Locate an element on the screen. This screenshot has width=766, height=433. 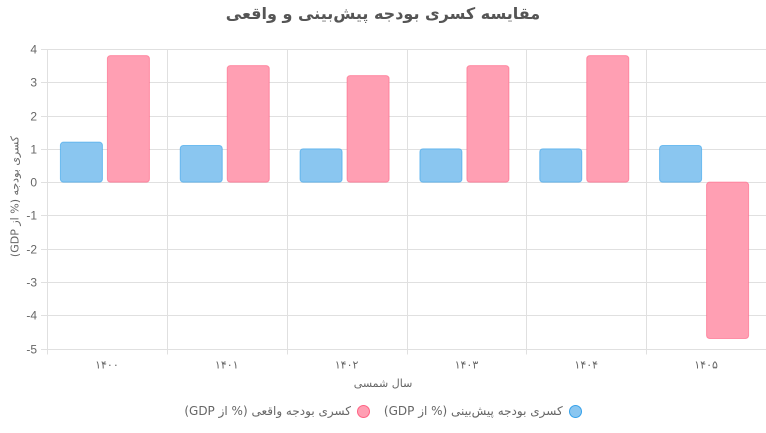
chart-title: مقایسه کسری بودجه پیش‌بینی و واقعی is located at coordinates (383, 13).